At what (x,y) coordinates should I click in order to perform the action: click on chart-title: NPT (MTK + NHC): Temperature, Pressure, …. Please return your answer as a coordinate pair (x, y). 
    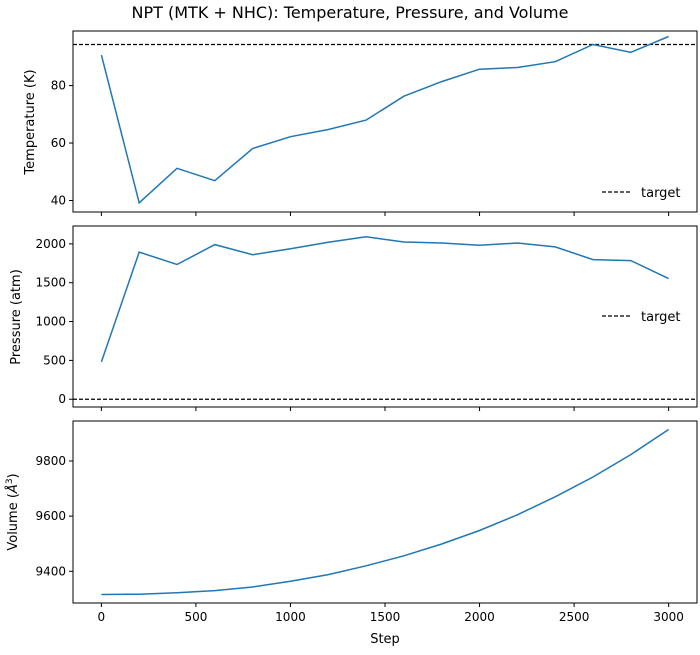
    Looking at the image, I should click on (350, 12).